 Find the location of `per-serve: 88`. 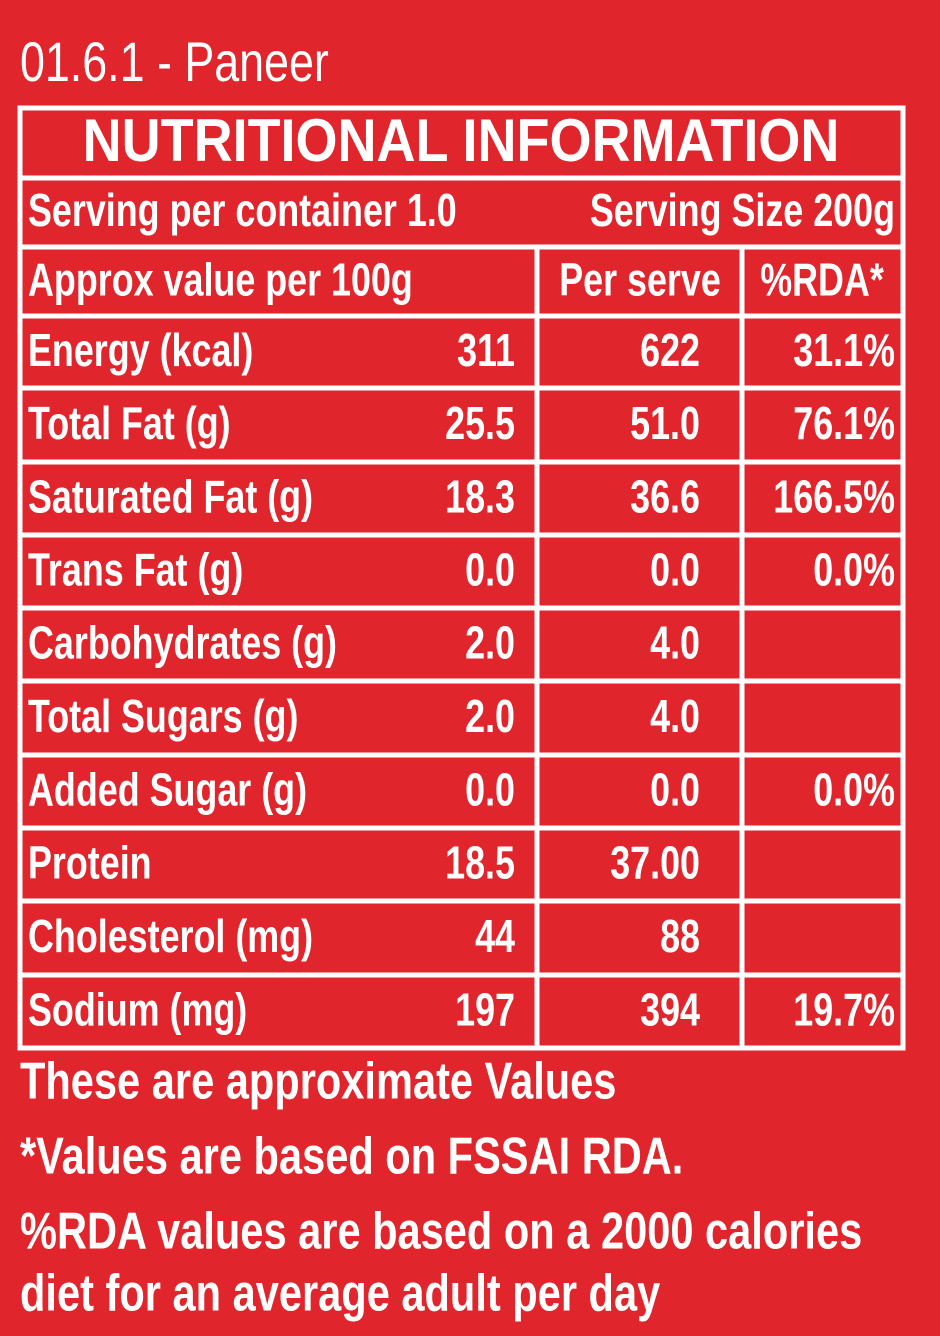

per-serve: 88 is located at coordinates (680, 936).